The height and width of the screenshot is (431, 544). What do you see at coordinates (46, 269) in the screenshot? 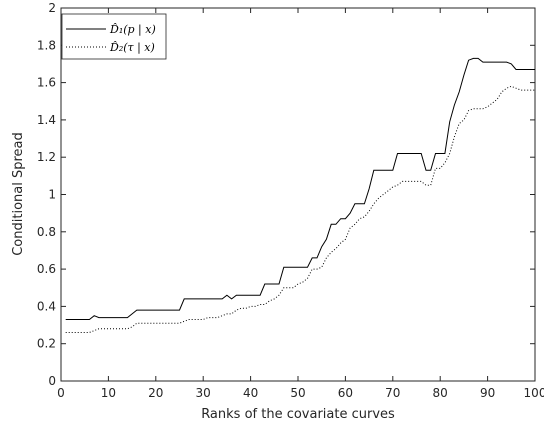
I see `y-tick-label: 0.6` at bounding box center [46, 269].